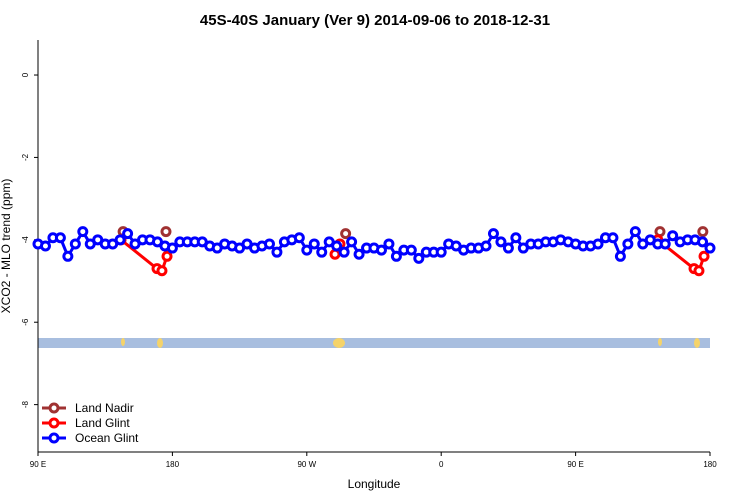 The width and height of the screenshot is (750, 500). I want to click on y-tick-label: 0, so click(25, 74).